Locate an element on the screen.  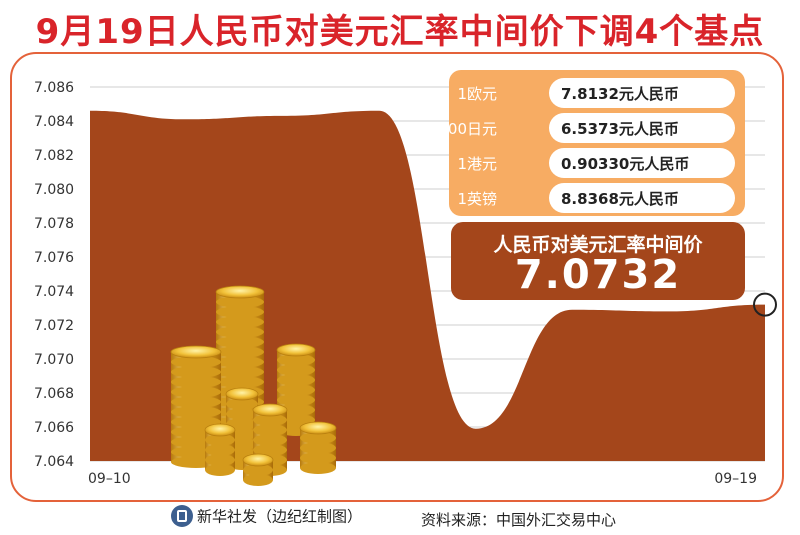
rate-label: 100日元 is located at coordinates (467, 129).